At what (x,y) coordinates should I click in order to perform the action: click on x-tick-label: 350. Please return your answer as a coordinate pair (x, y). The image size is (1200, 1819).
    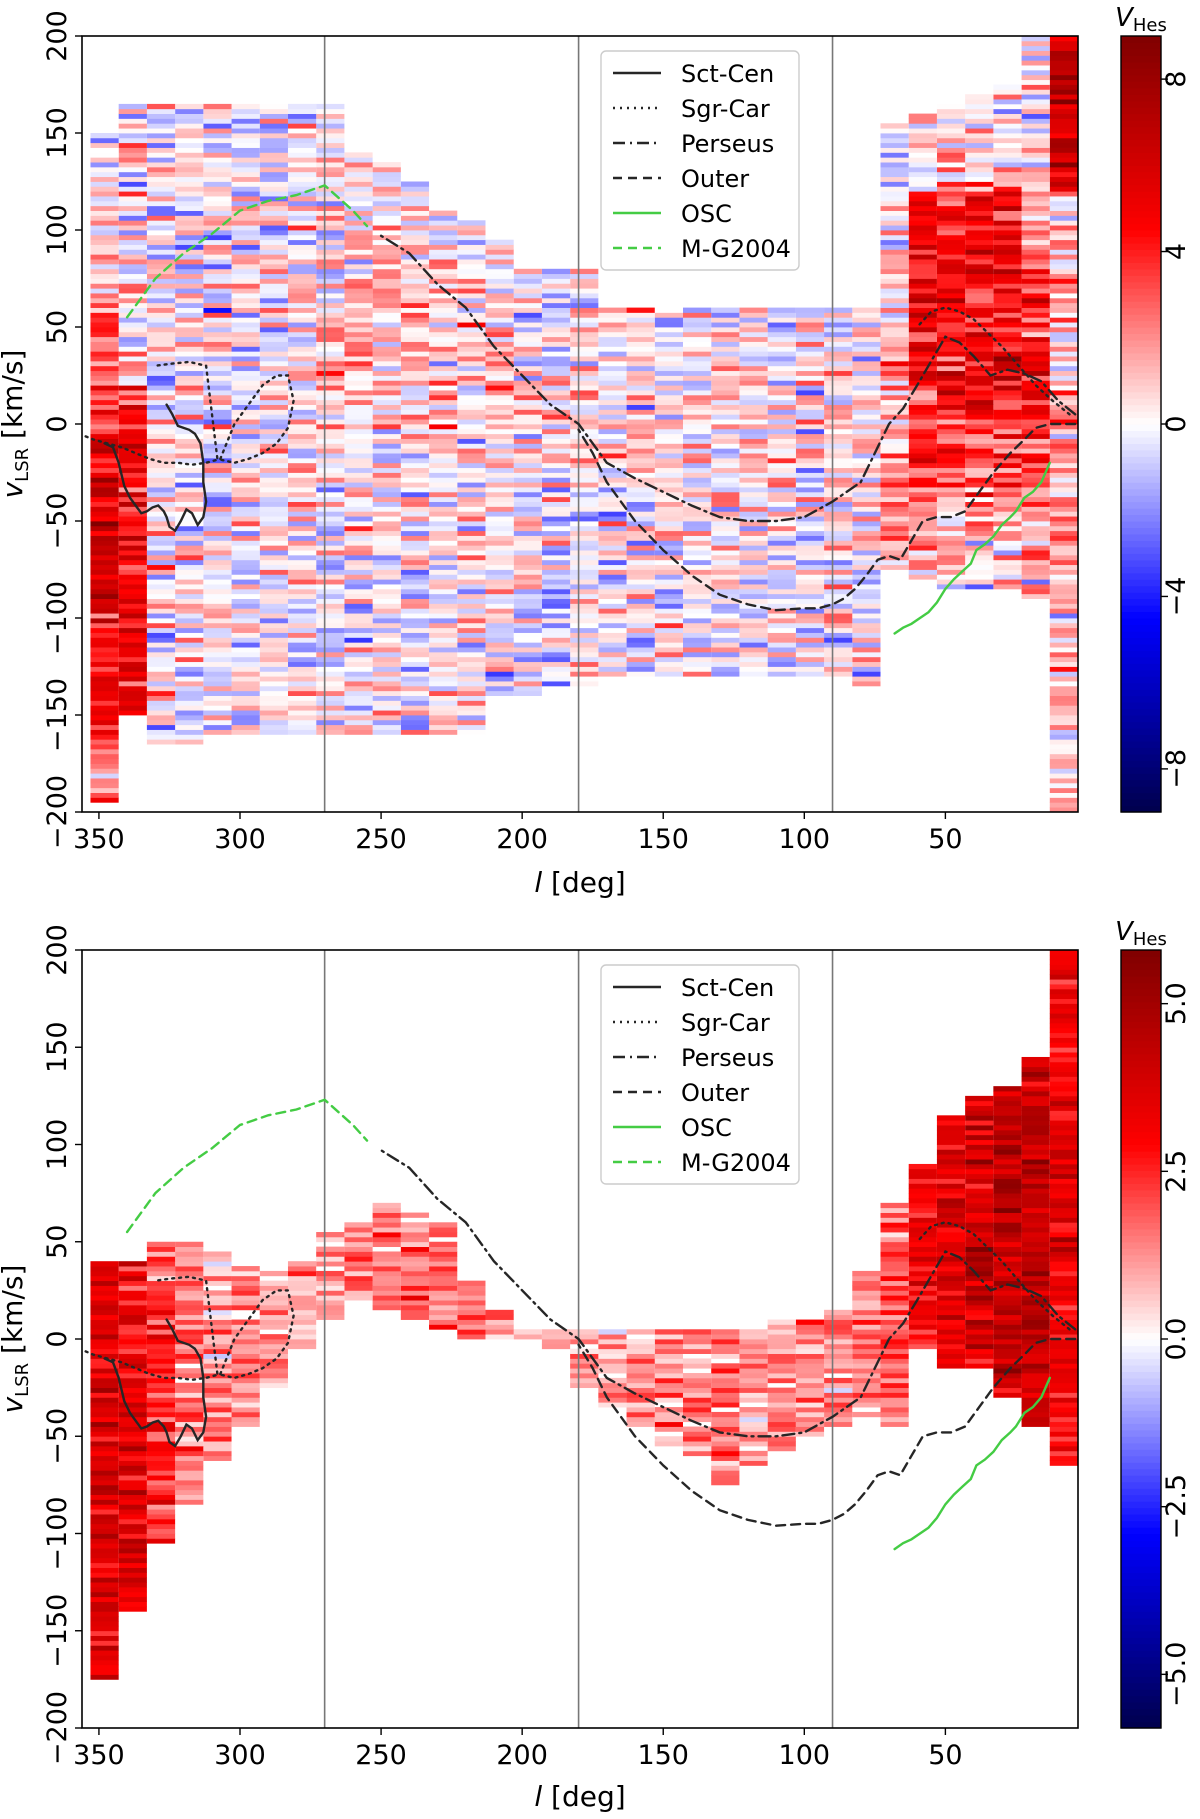
    Looking at the image, I should click on (99, 839).